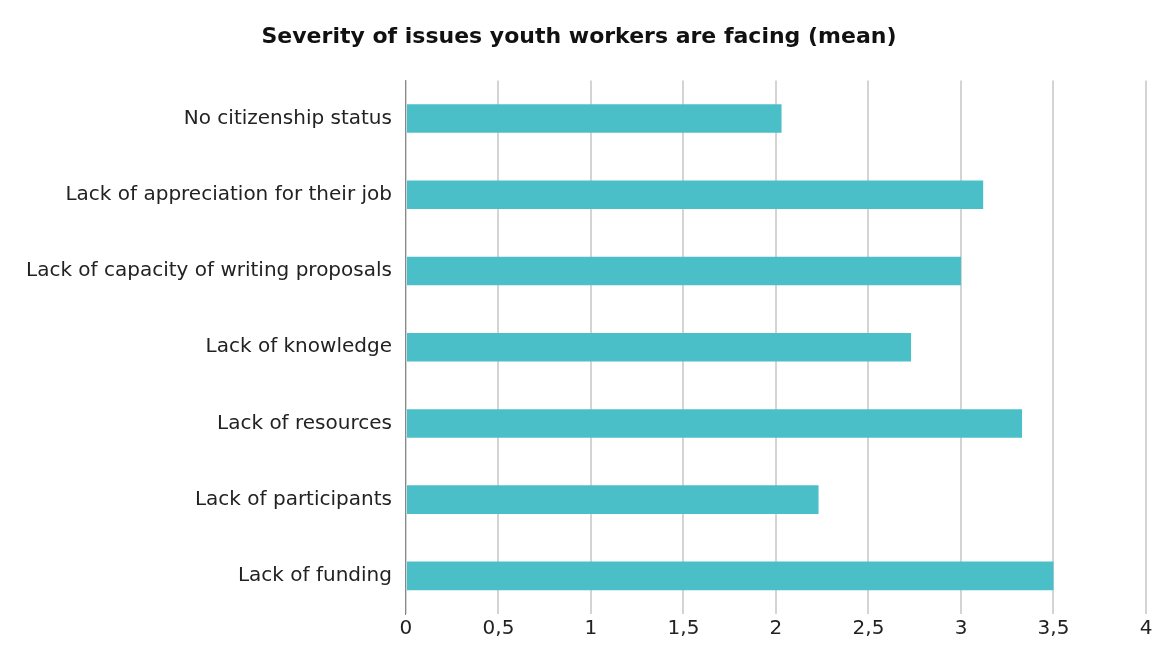 This screenshot has width=1168, height=657. Describe the element at coordinates (228, 192) in the screenshot. I see `y-tick-label: Lack of appreciation for their job` at that location.